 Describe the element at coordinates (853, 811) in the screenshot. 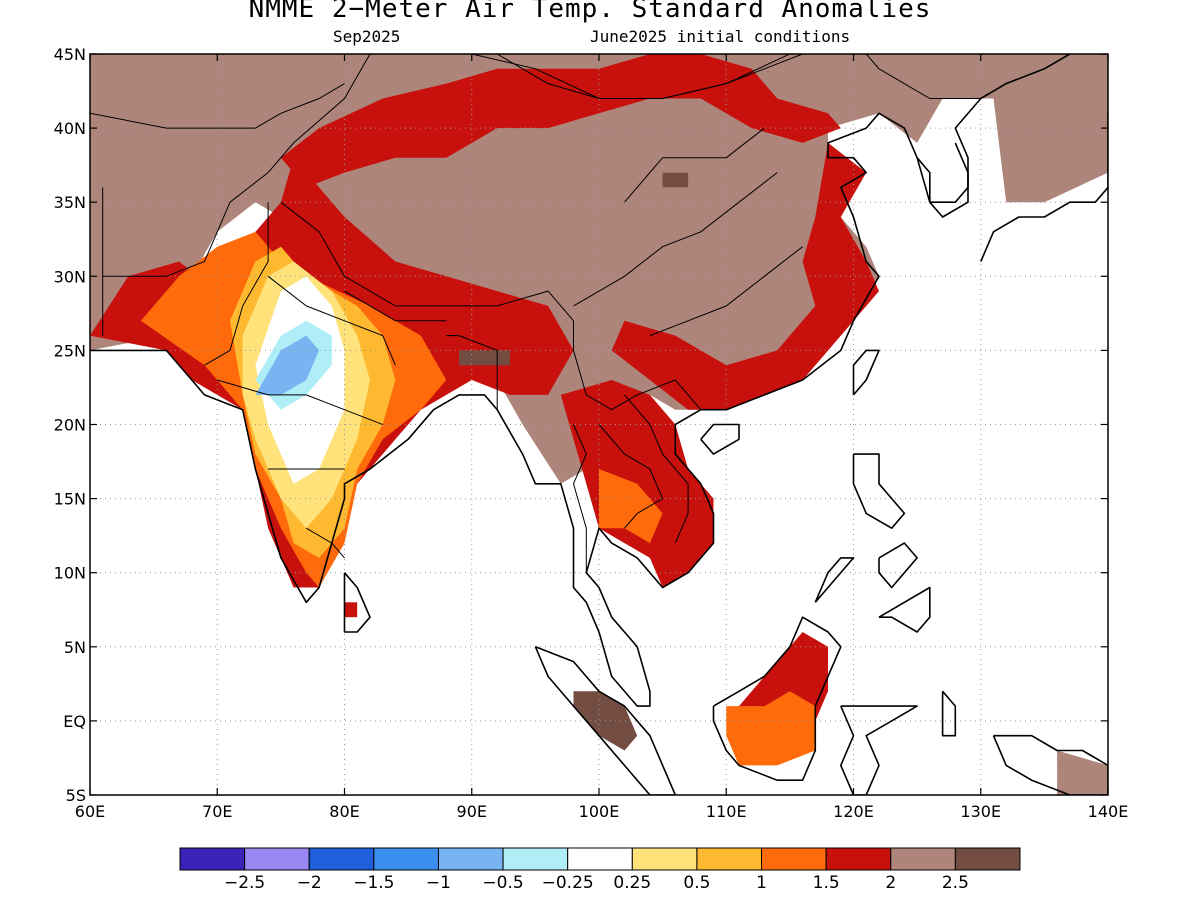

I see `lon-tick-label: 120E` at that location.